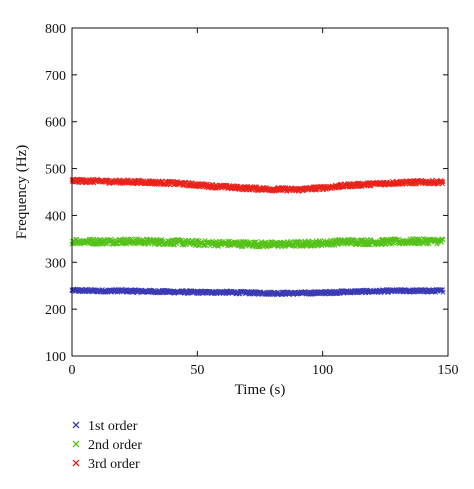 Image resolution: width=474 pixels, height=489 pixels. What do you see at coordinates (55, 170) in the screenshot?
I see `y-tick-label: 500` at bounding box center [55, 170].